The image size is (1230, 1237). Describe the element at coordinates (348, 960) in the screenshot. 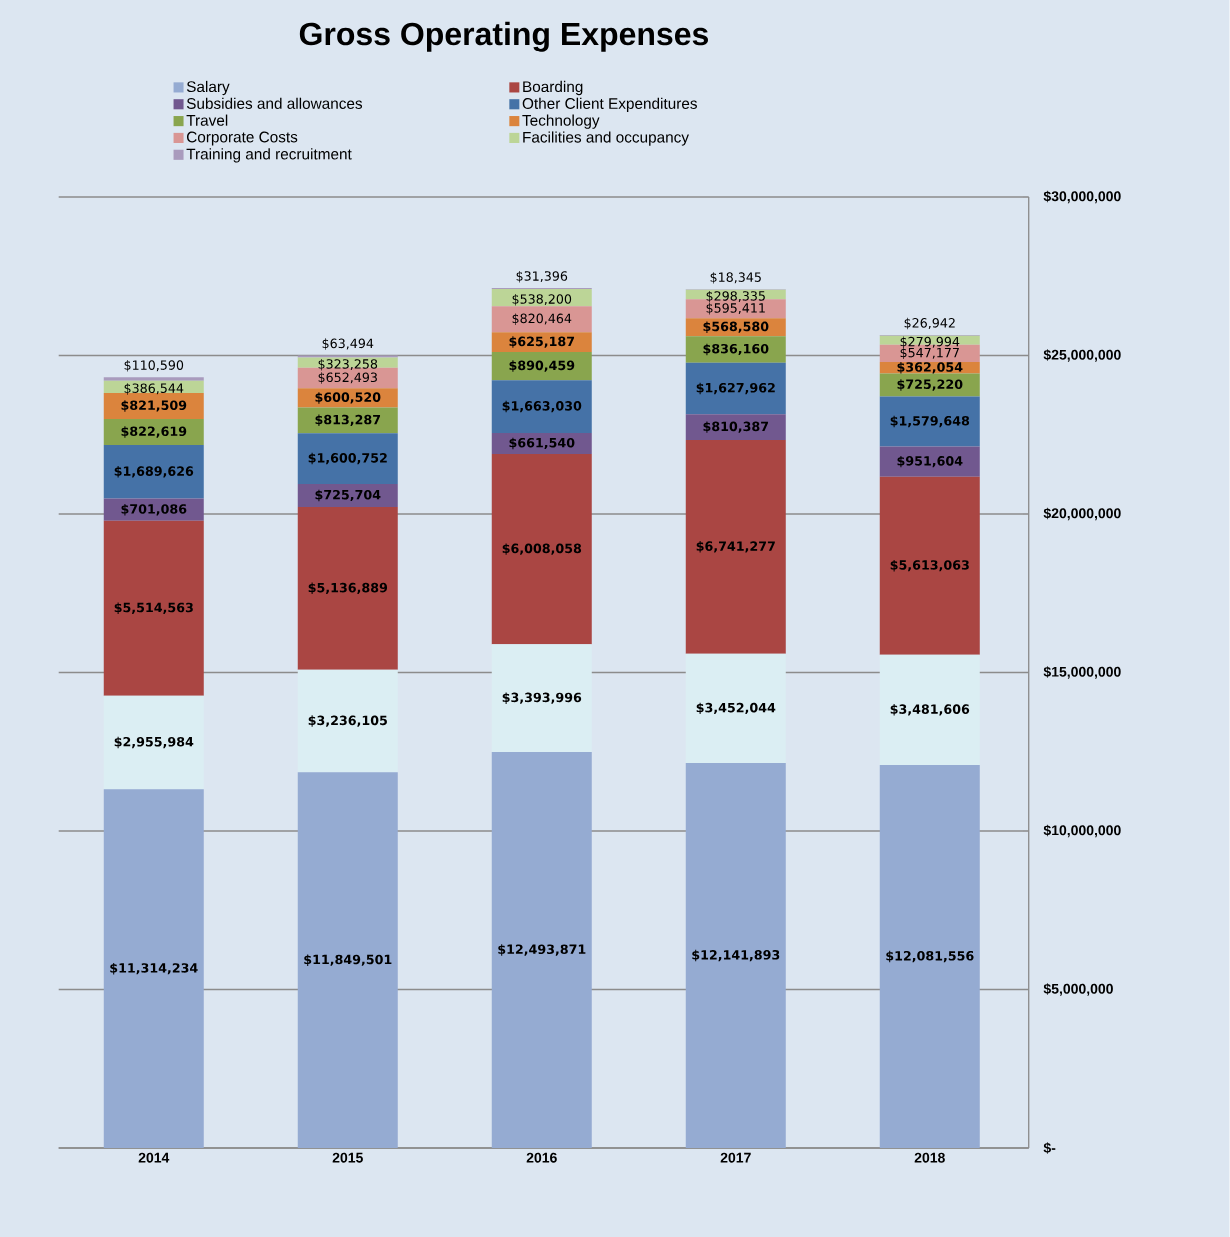

I see `data-label: $11,849,501` at that location.